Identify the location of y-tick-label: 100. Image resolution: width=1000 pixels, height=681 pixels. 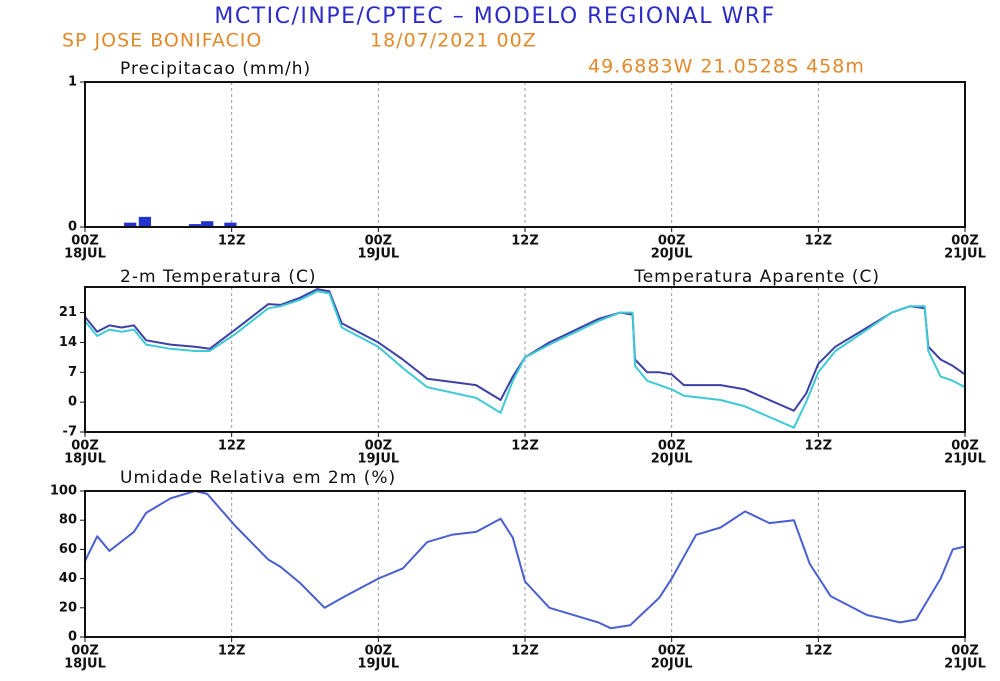
(63, 491).